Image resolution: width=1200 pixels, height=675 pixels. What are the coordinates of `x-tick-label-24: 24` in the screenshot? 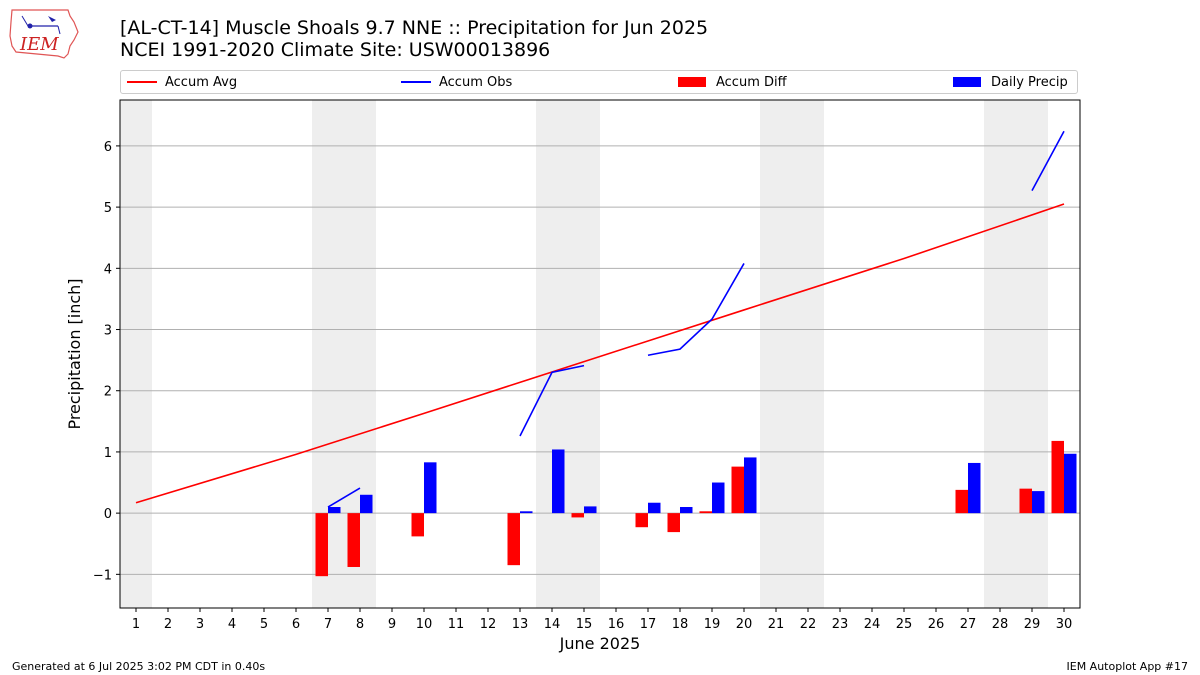 It's located at (872, 624).